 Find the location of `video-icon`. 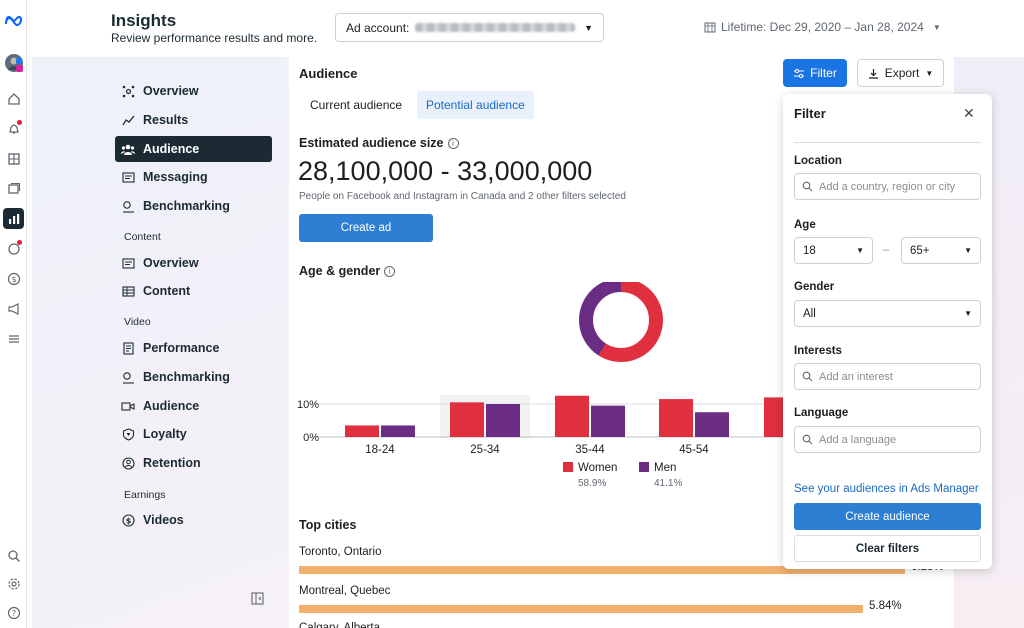

video-icon is located at coordinates (128, 406).